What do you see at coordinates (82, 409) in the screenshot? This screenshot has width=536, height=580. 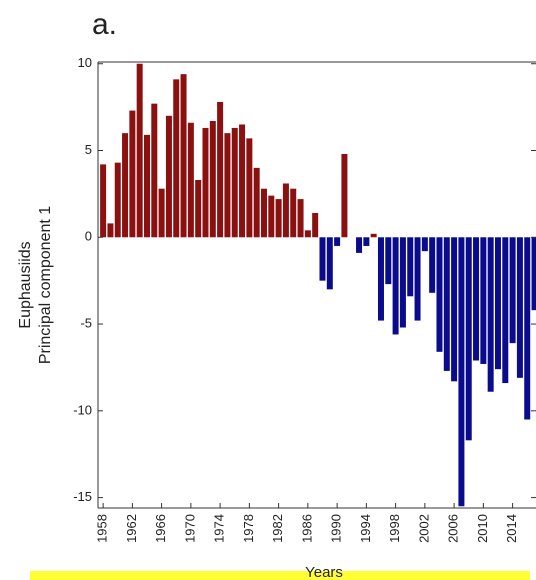 I see `y-tick-label: -10` at bounding box center [82, 409].